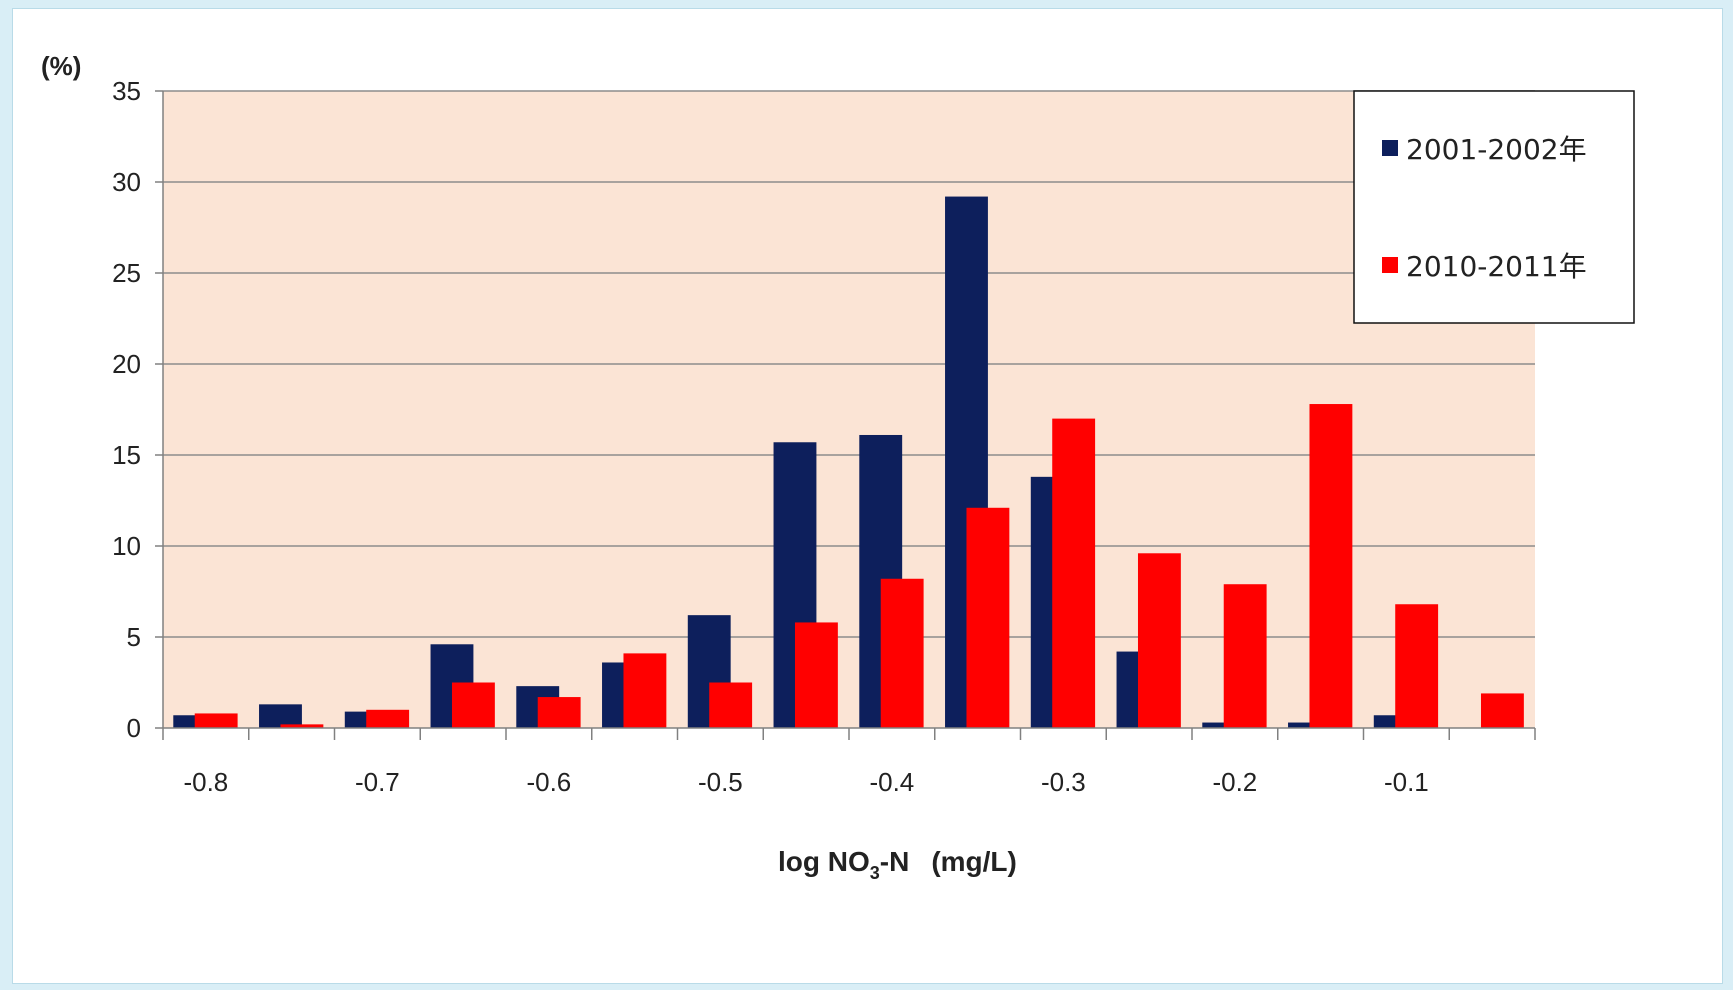 The width and height of the screenshot is (1733, 990). What do you see at coordinates (126, 409) in the screenshot?
I see `y-tick-labels: 0 5 10 15 20 25 30 35` at bounding box center [126, 409].